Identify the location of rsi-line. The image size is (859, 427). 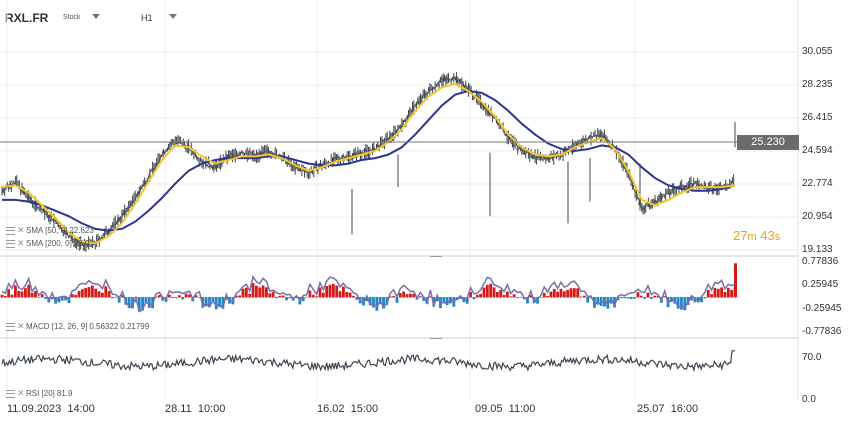
(368, 361).